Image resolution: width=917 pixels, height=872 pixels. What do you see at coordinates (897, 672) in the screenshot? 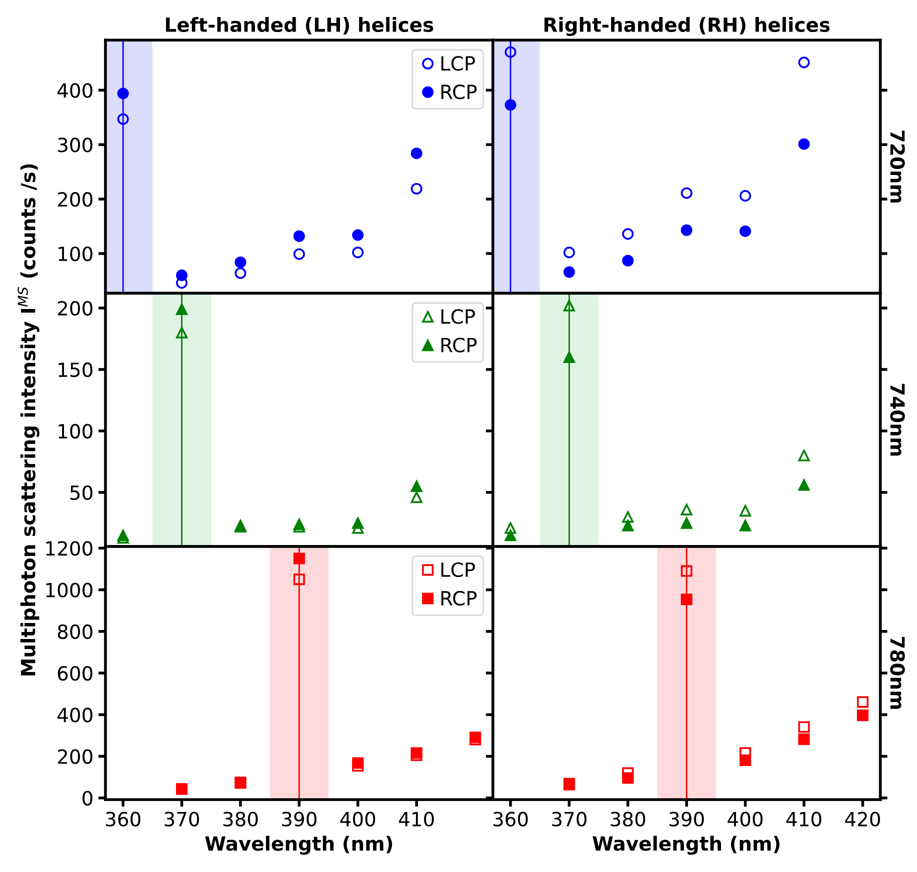
I see `y2-axis-title: 780nm` at bounding box center [897, 672].